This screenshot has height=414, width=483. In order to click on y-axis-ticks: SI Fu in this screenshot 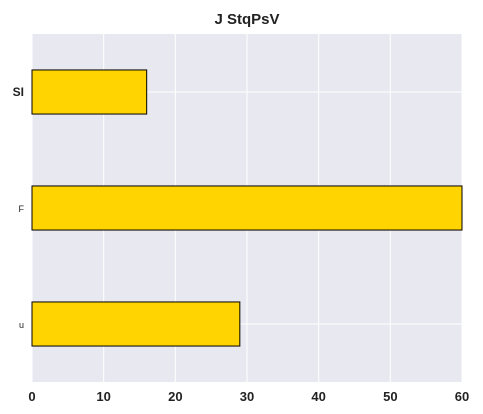, I will do `click(19, 207)`.